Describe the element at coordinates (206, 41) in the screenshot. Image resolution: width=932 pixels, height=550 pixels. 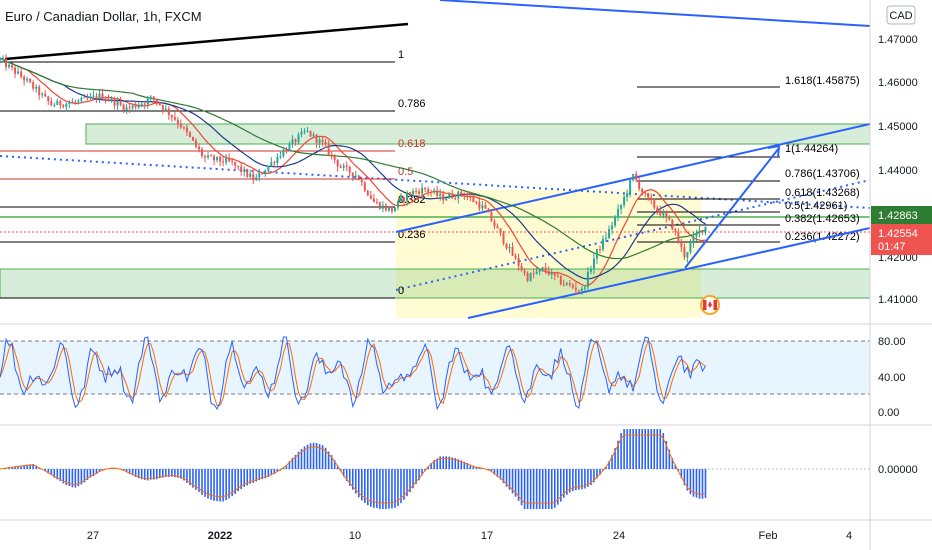
I see `long-trendline` at that location.